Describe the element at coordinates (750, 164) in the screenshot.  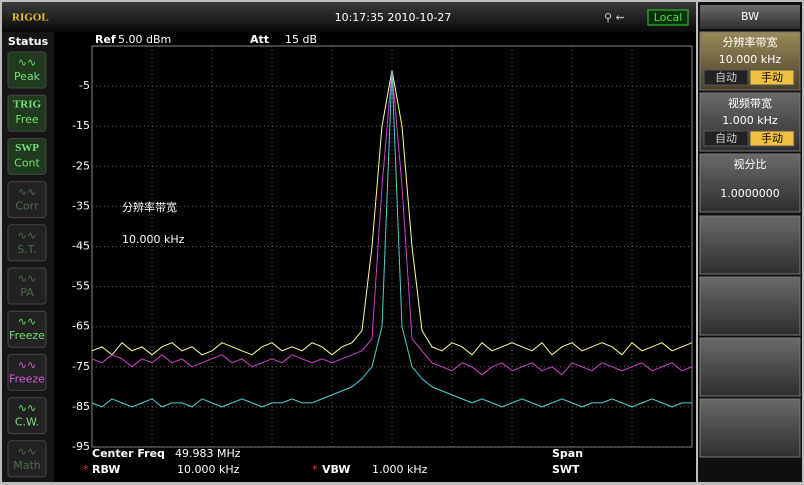
I see `menu-label: 视分比` at that location.